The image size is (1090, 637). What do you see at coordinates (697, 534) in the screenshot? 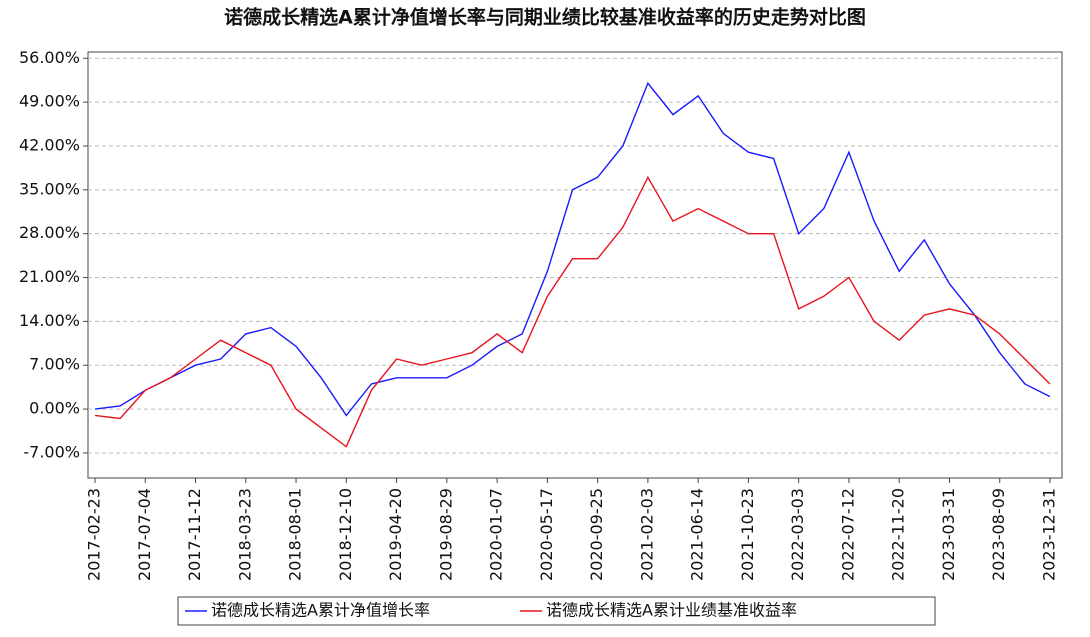
I see `x-tick-label: 2021-06-14` at bounding box center [697, 534].